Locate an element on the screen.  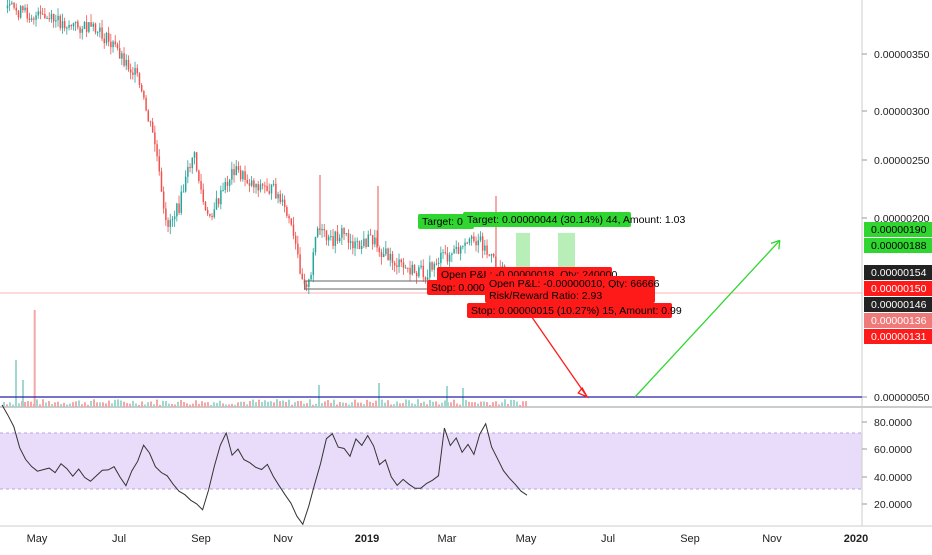
rsi-line is located at coordinates (264, 465).